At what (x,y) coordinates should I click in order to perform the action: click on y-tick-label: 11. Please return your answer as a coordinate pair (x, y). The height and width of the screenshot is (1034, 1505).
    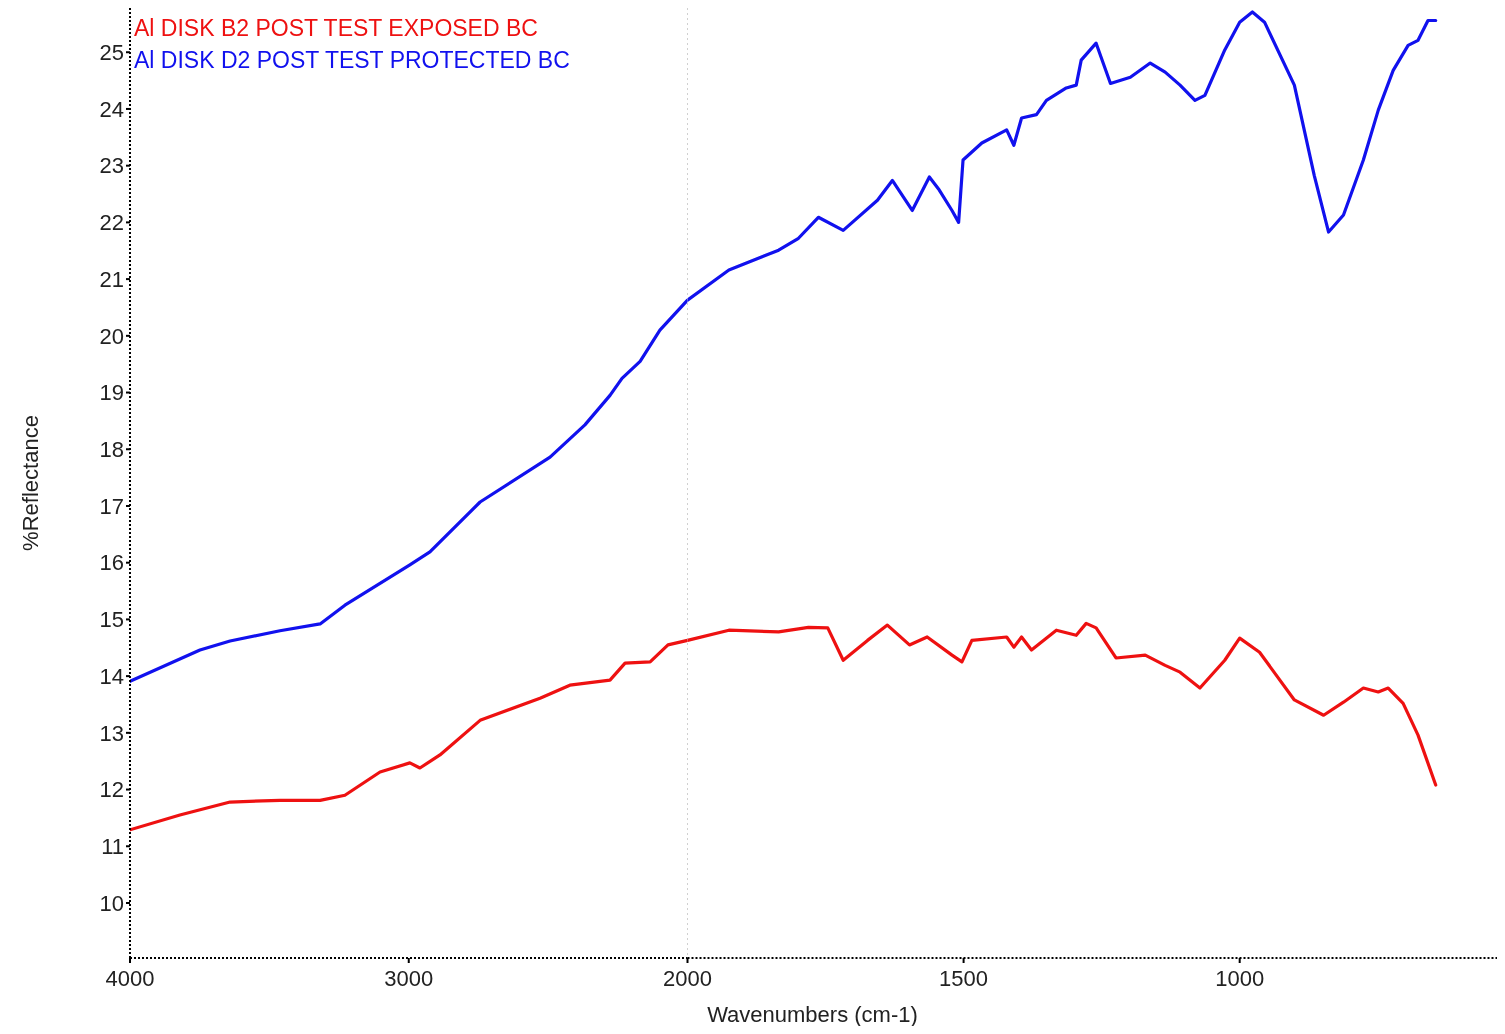
    Looking at the image, I should click on (112, 846).